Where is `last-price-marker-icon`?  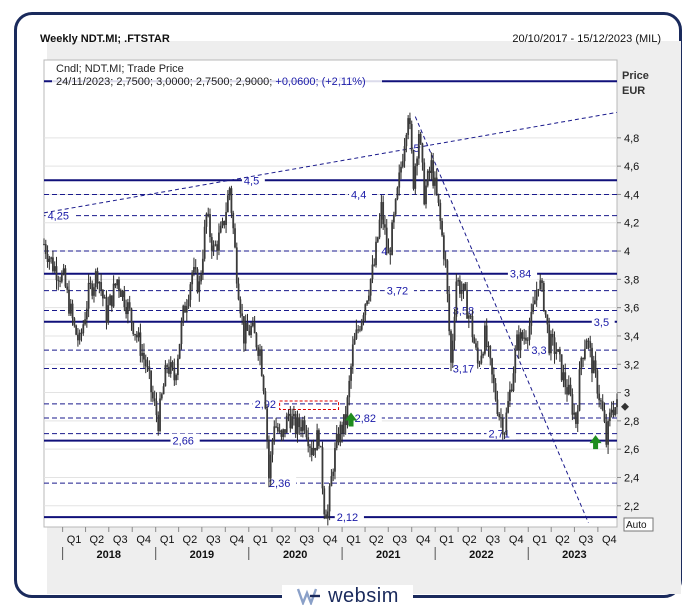
last-price-marker-icon is located at coordinates (625, 406).